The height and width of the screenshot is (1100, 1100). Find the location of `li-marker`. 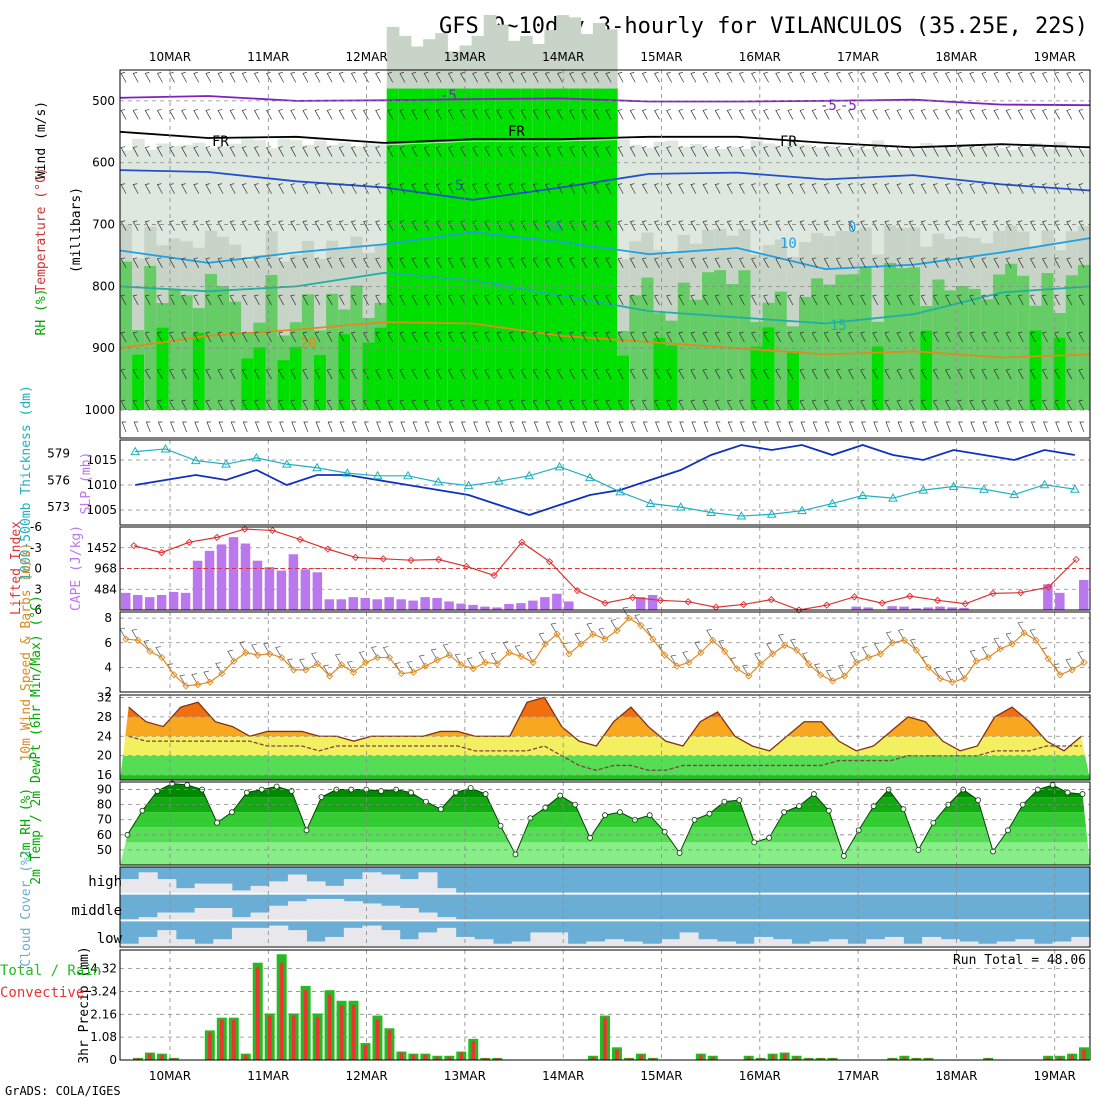

li-marker is located at coordinates (383, 559).